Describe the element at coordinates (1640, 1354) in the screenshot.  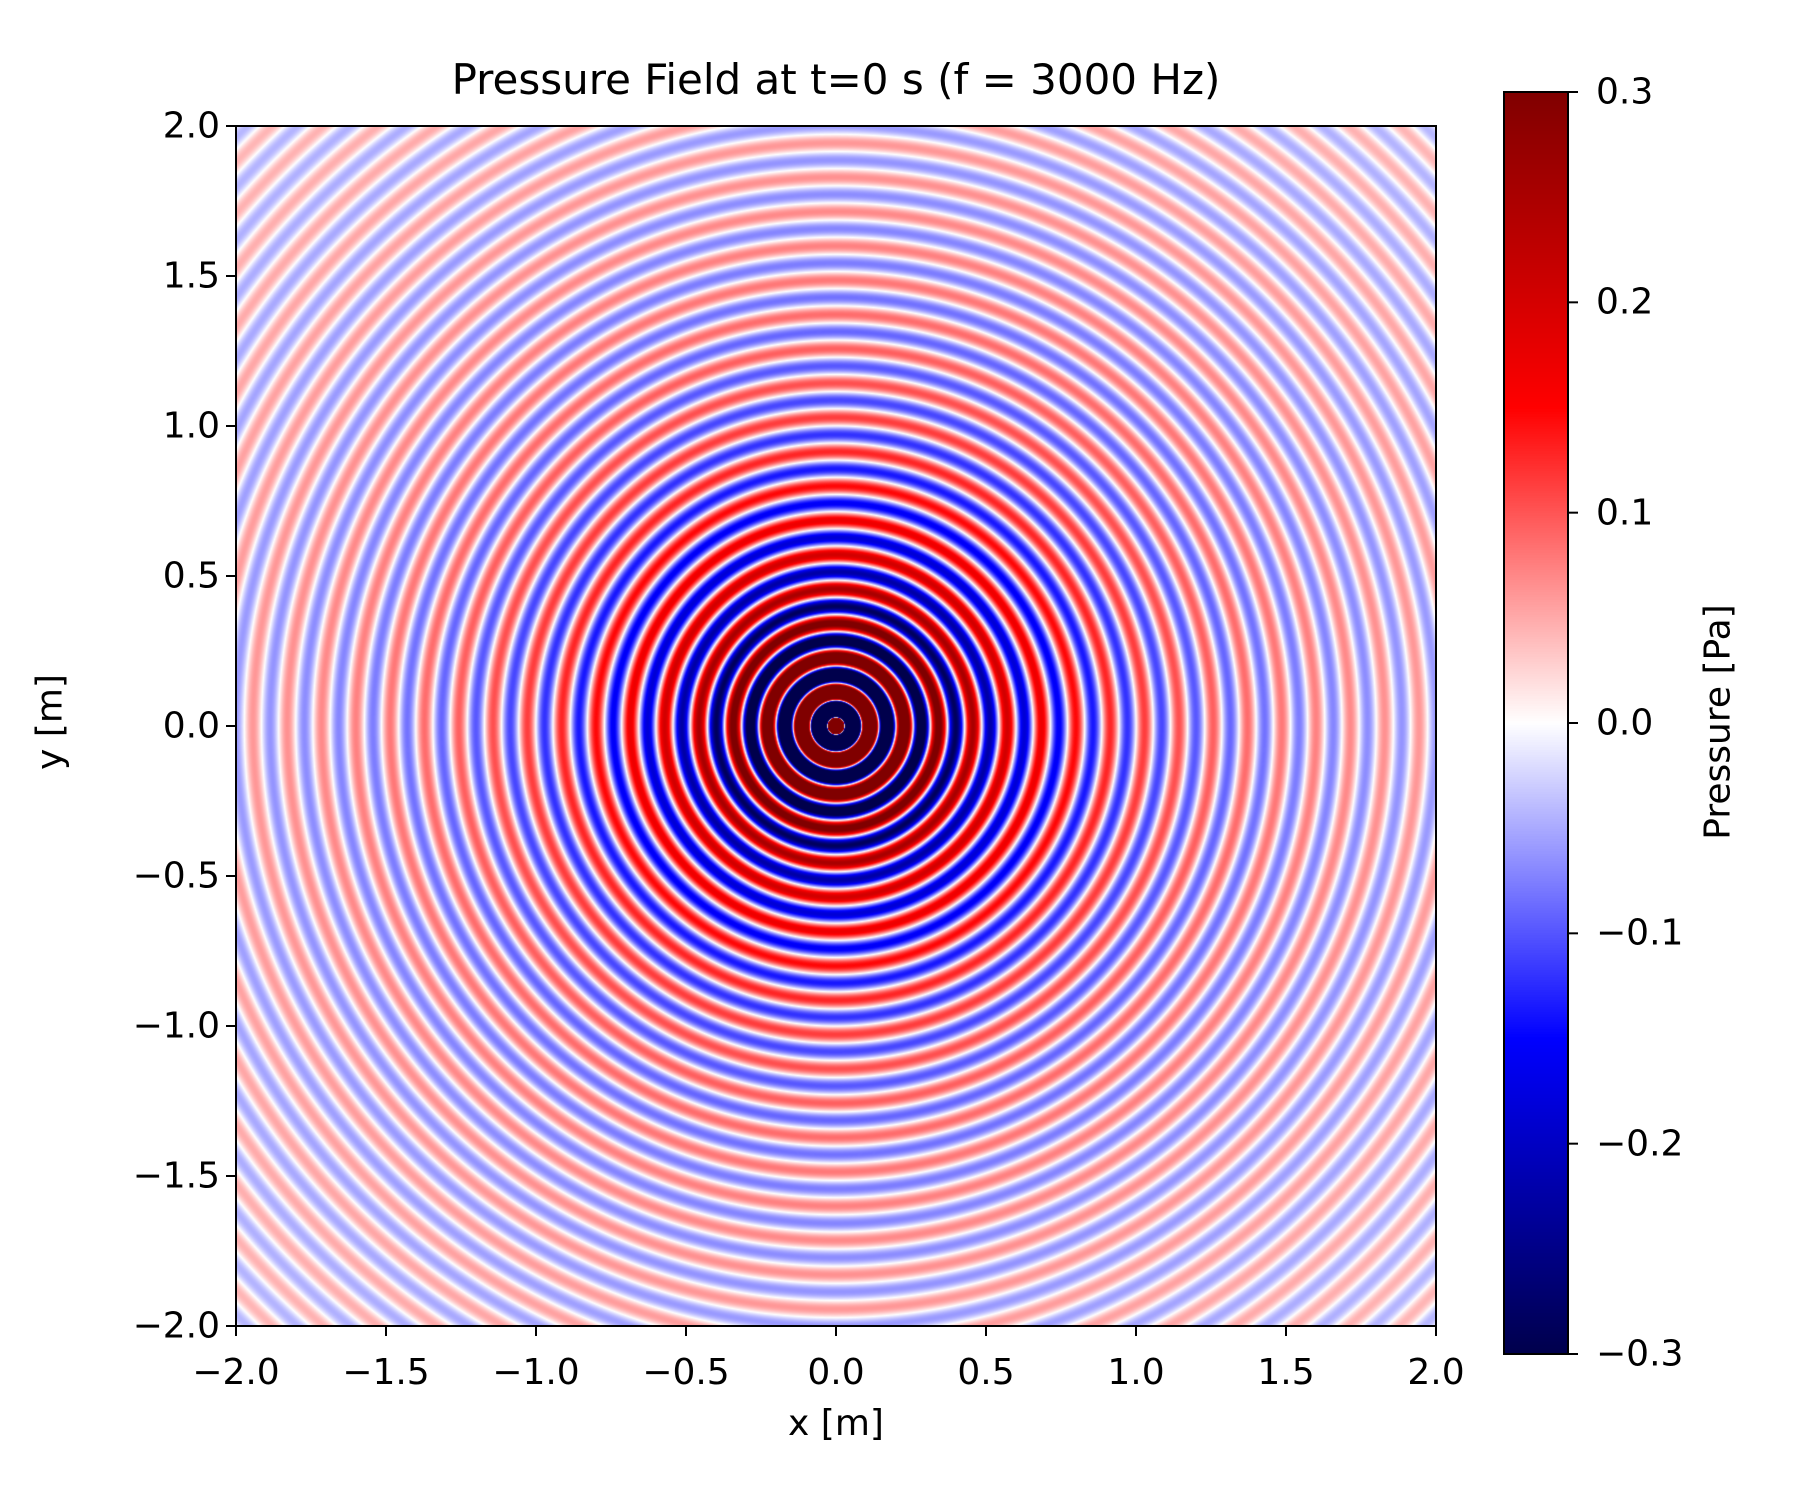
I see `colorbar-tick-label: −0.3` at that location.